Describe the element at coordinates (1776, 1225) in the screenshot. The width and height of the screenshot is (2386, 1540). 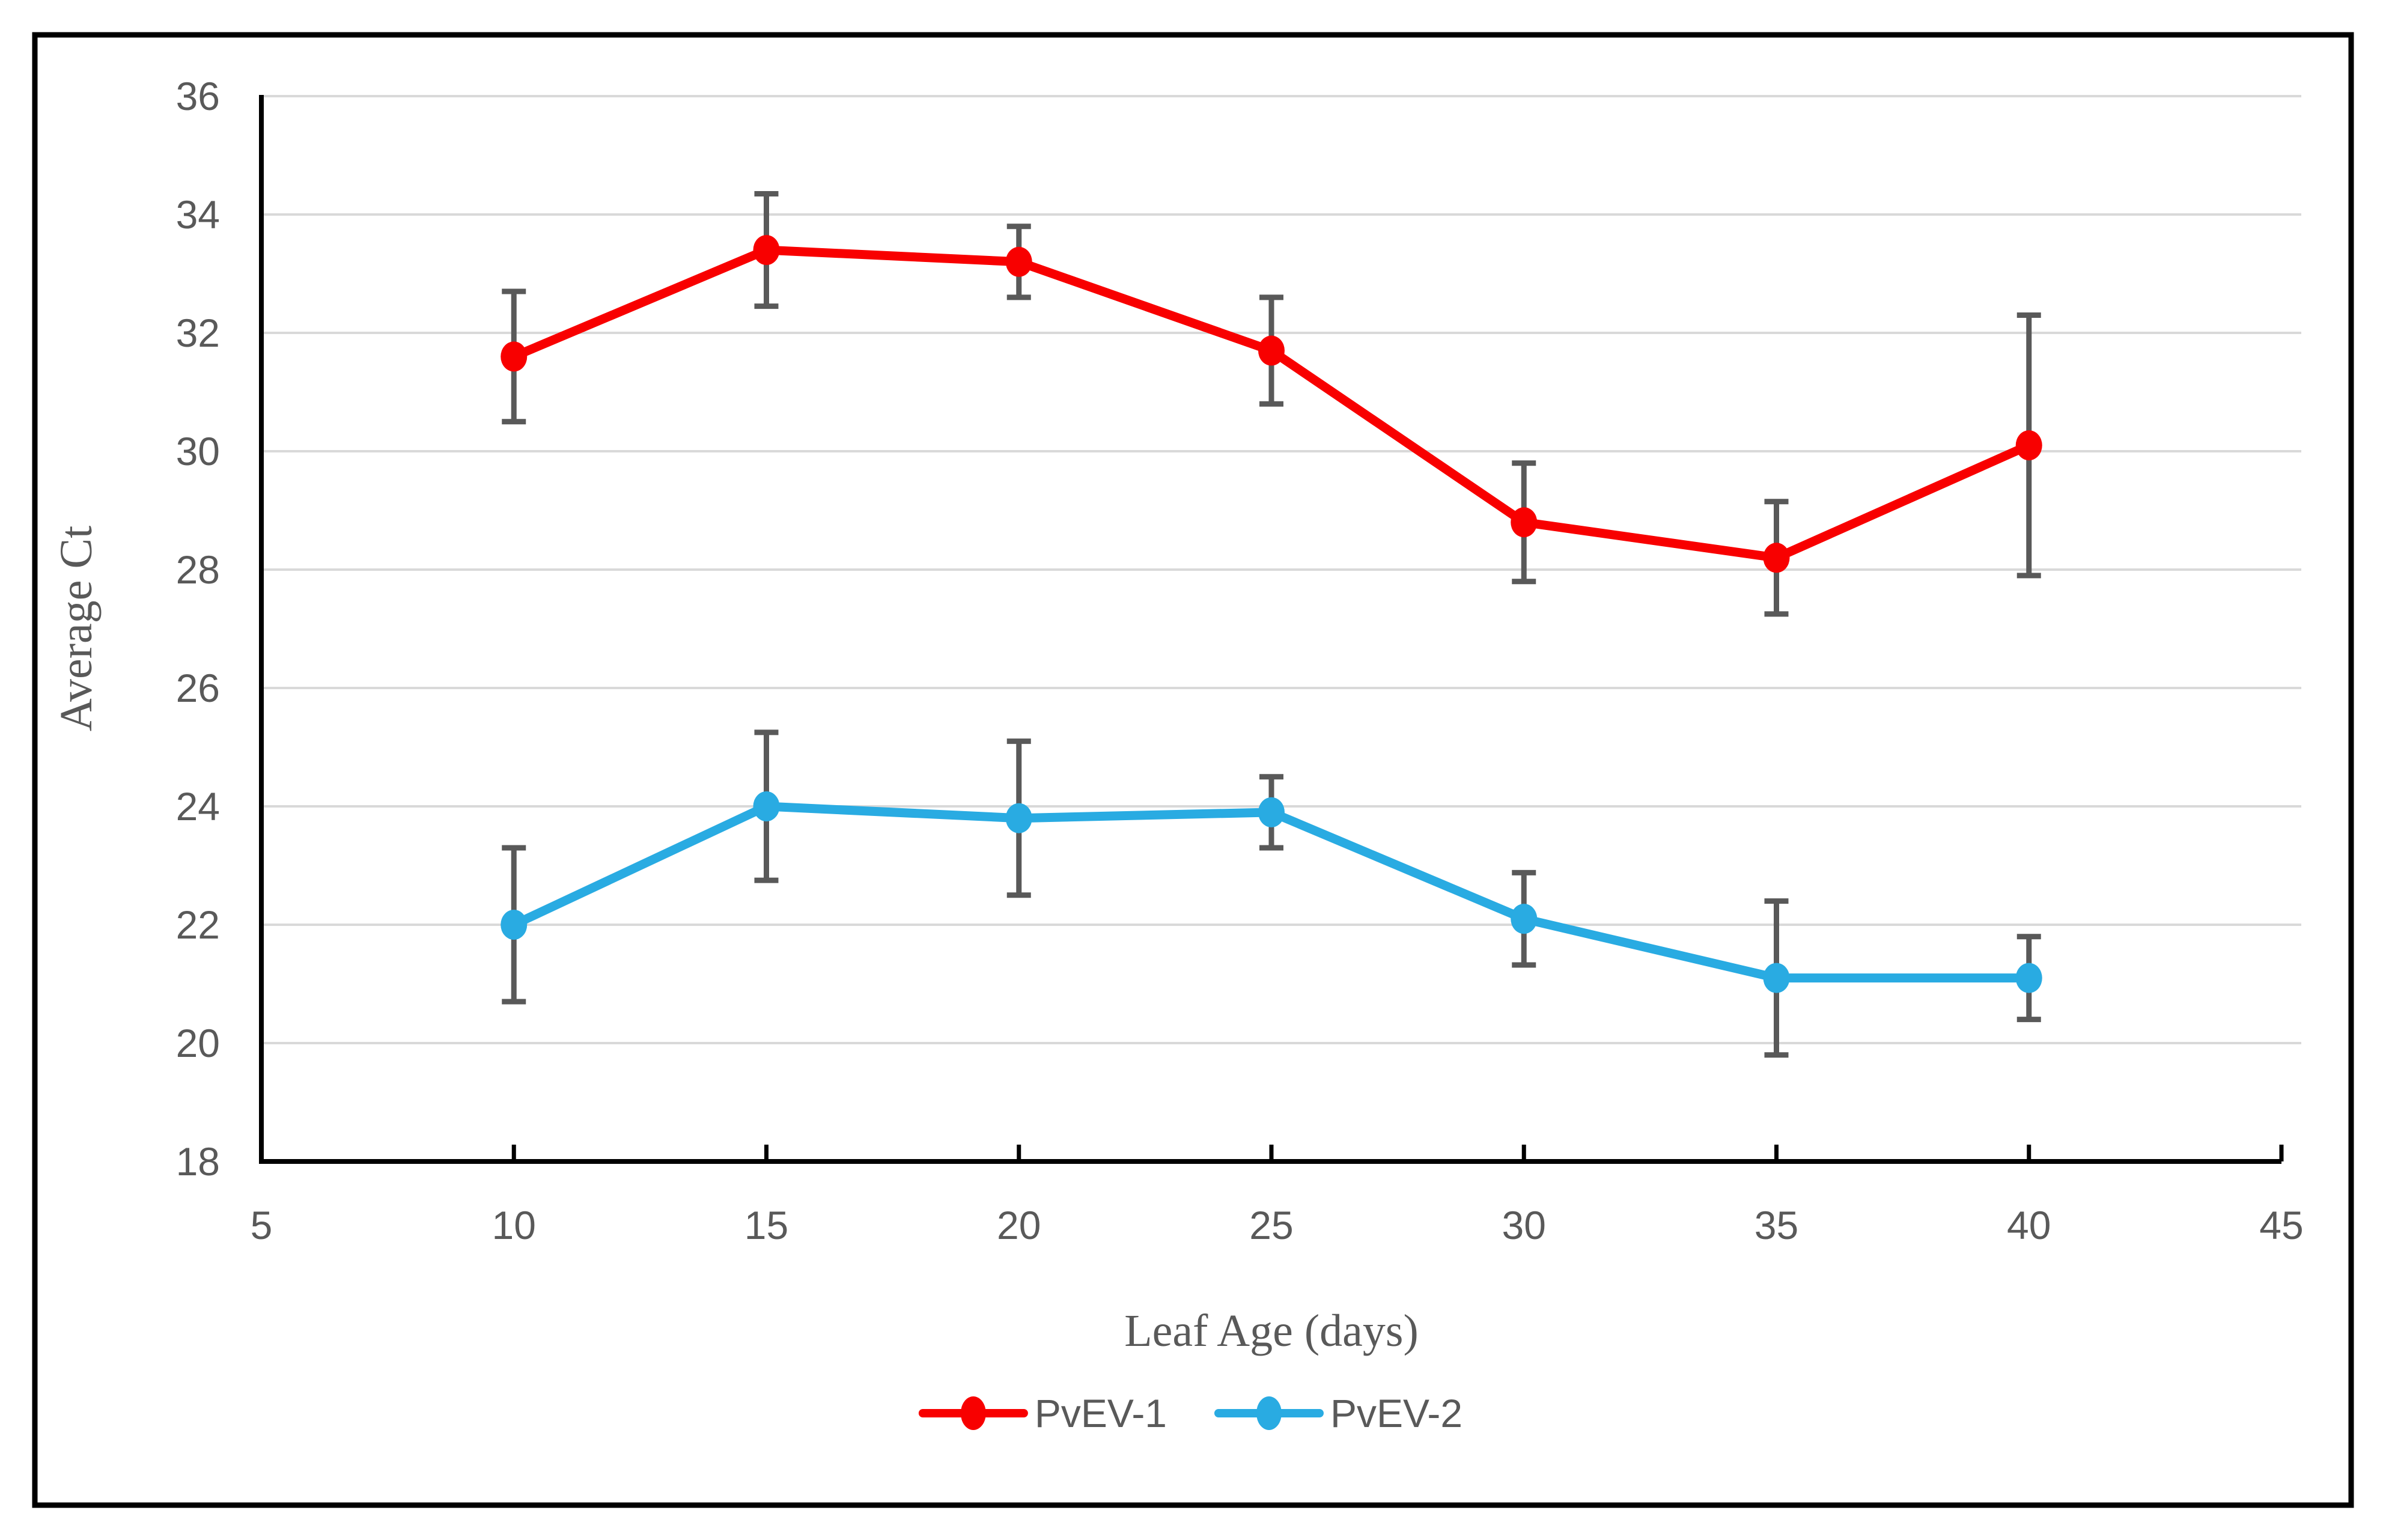
I see `x-tick-label-35: 35` at that location.